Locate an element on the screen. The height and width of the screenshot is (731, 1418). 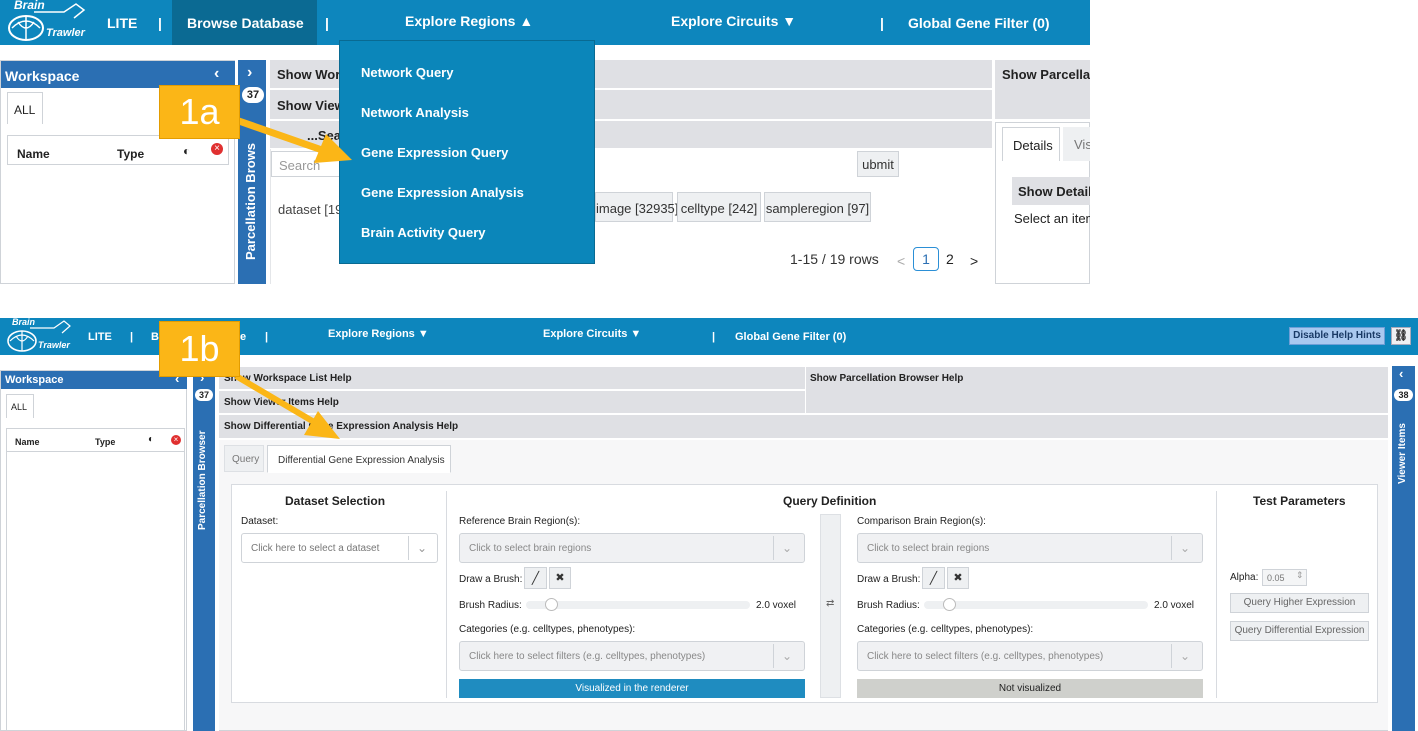
menu-item-gene-expression-query: Gene Expression Query is located at coordinates (467, 153).